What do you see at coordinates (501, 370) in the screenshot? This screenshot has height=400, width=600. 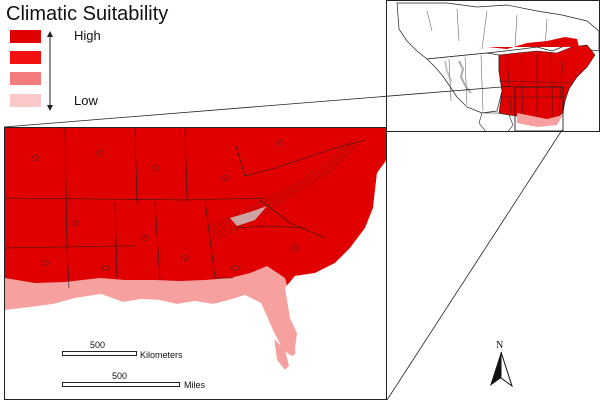 I see `north-arrow-icon` at bounding box center [501, 370].